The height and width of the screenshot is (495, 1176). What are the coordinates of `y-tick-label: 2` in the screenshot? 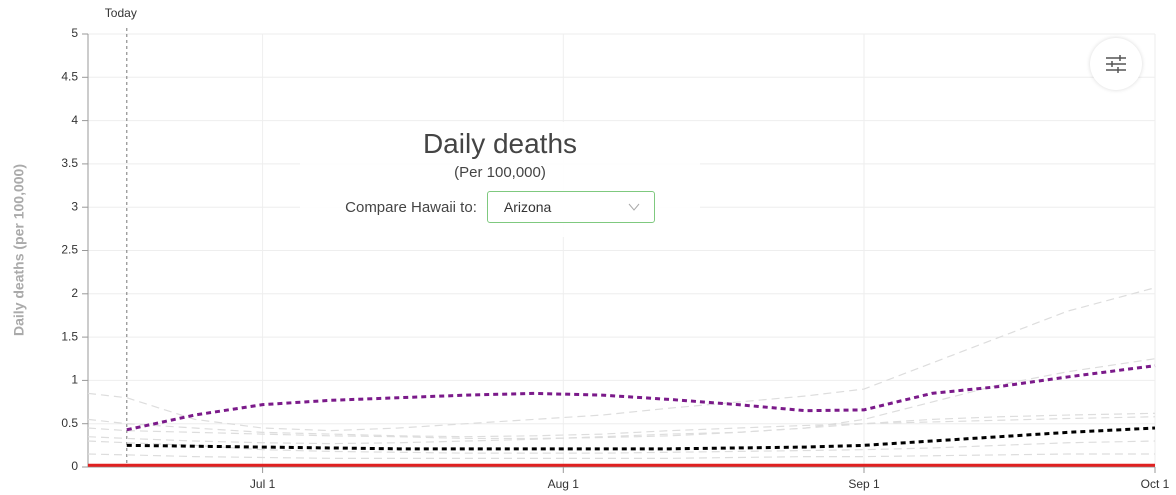 It's located at (74, 293).